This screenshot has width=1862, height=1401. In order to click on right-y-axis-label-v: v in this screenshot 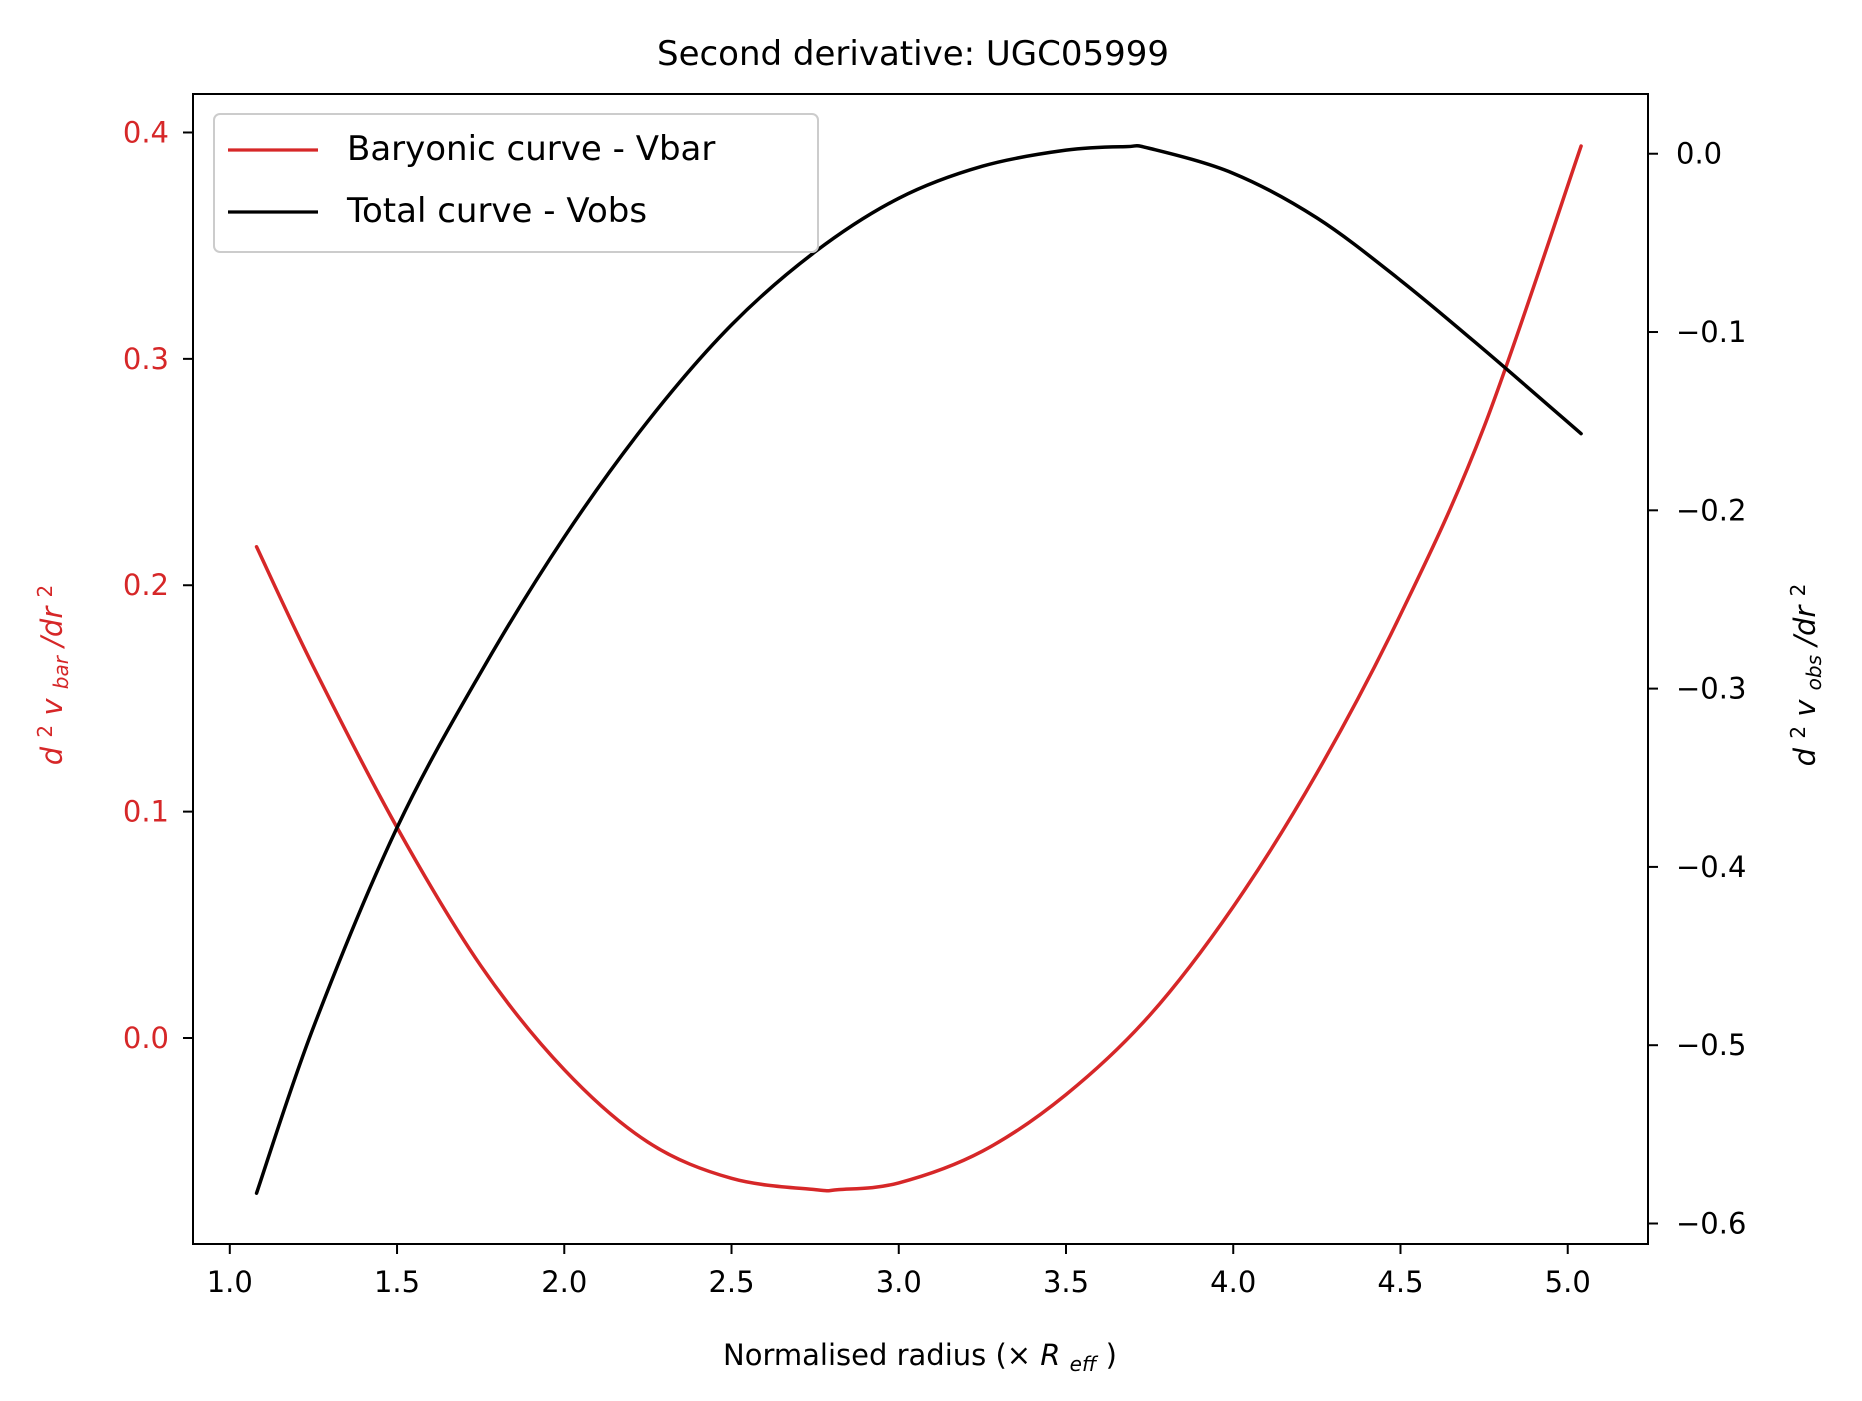, I will do `click(1805, 708)`.